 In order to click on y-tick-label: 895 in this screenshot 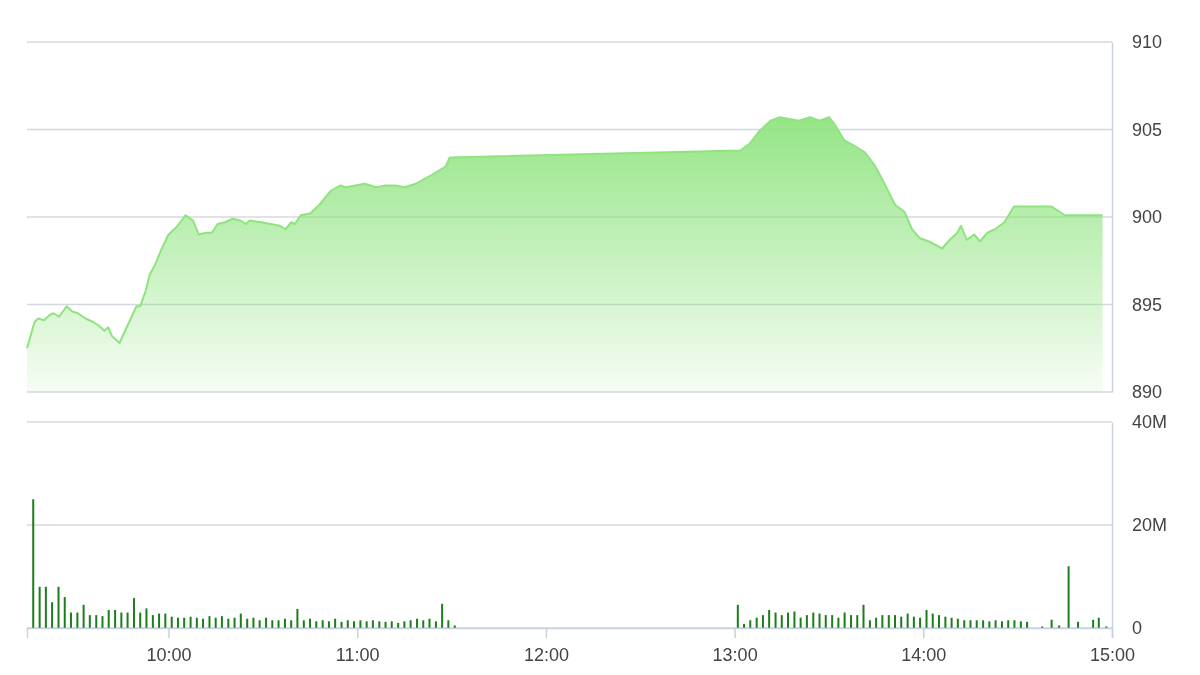, I will do `click(1147, 304)`.